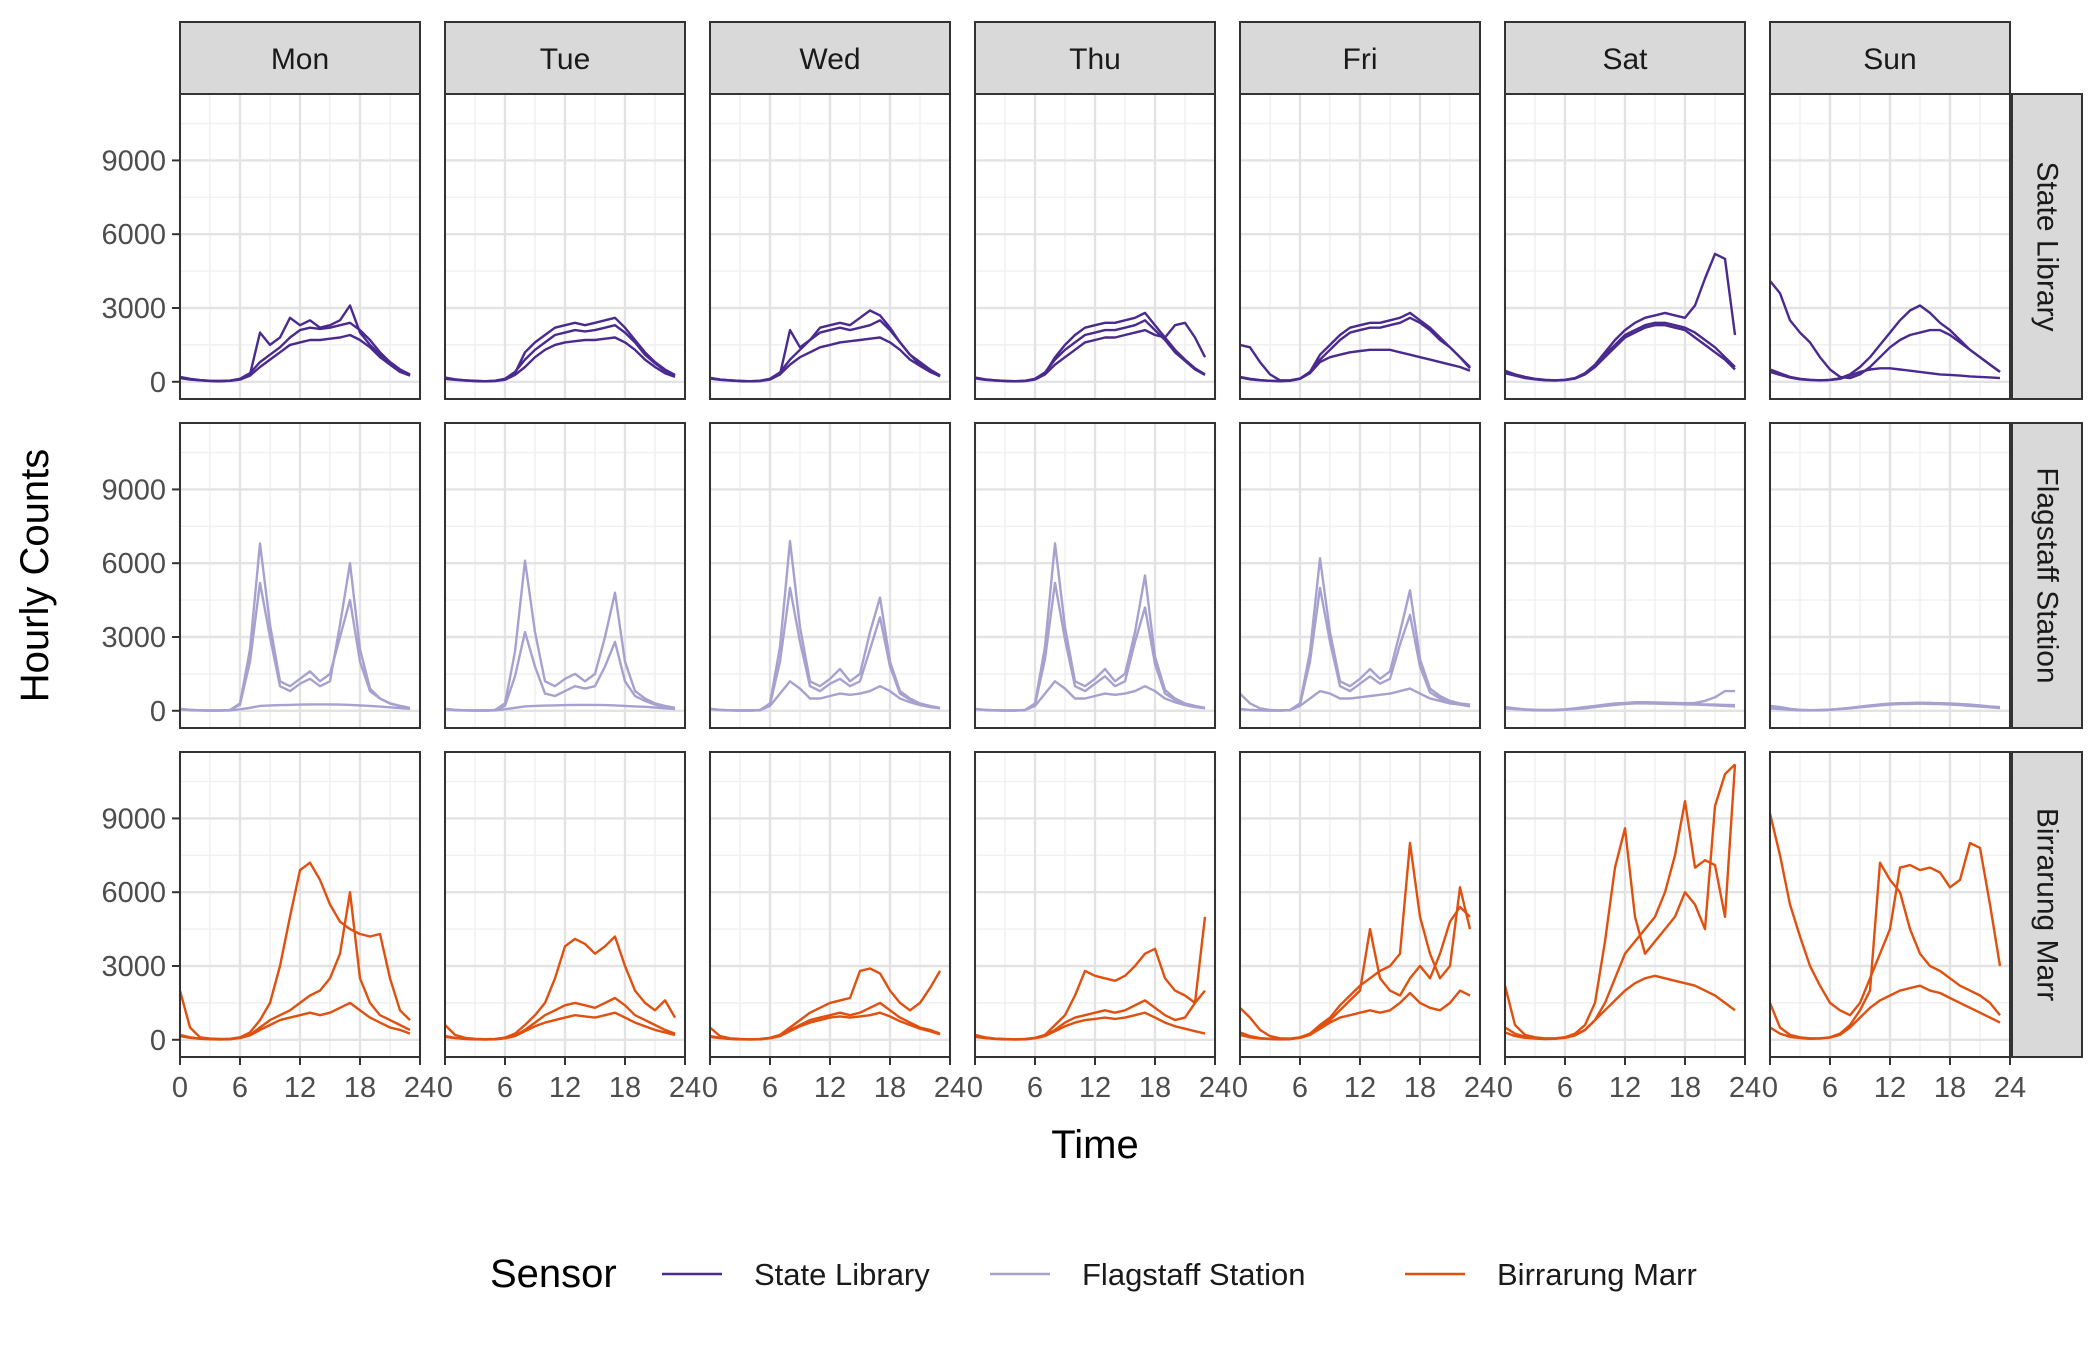 Image resolution: width=2100 pixels, height=1350 pixels. Describe the element at coordinates (1620, 700) in the screenshot. I see `panel-lines-flagstaff-station-sat` at that location.